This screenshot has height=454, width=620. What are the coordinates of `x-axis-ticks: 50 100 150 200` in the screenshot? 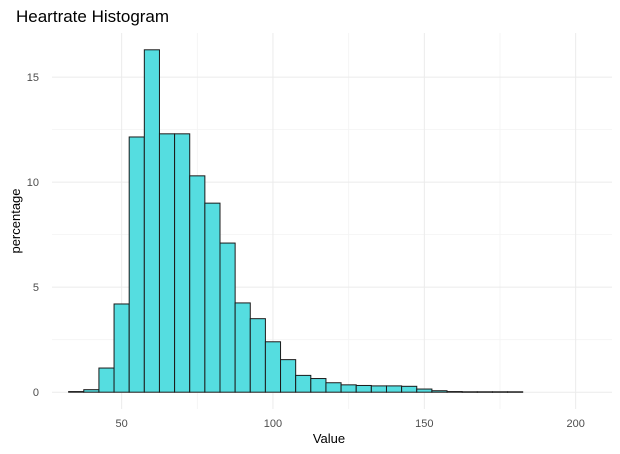 It's located at (349, 424).